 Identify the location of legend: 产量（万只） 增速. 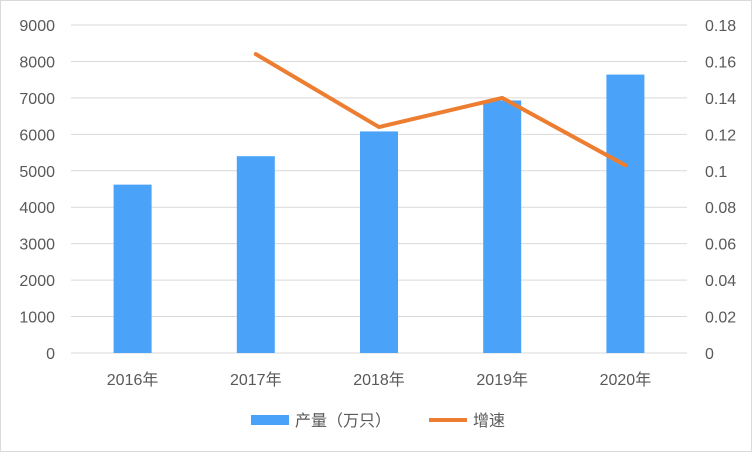
(378, 421).